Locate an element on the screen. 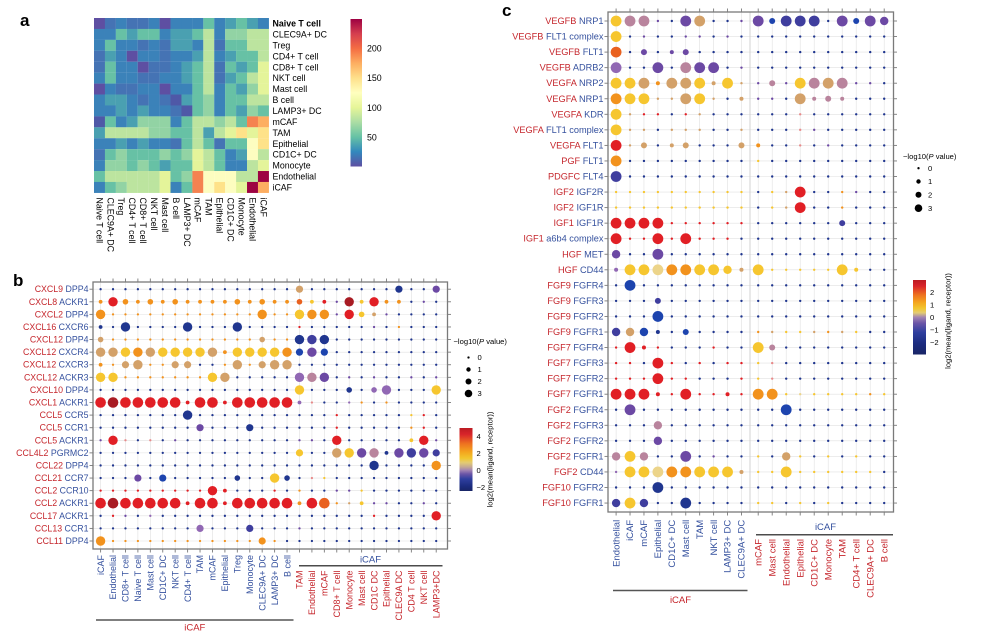 This screenshot has width=982, height=639. svg-text: a is located at coordinates (25, 20).